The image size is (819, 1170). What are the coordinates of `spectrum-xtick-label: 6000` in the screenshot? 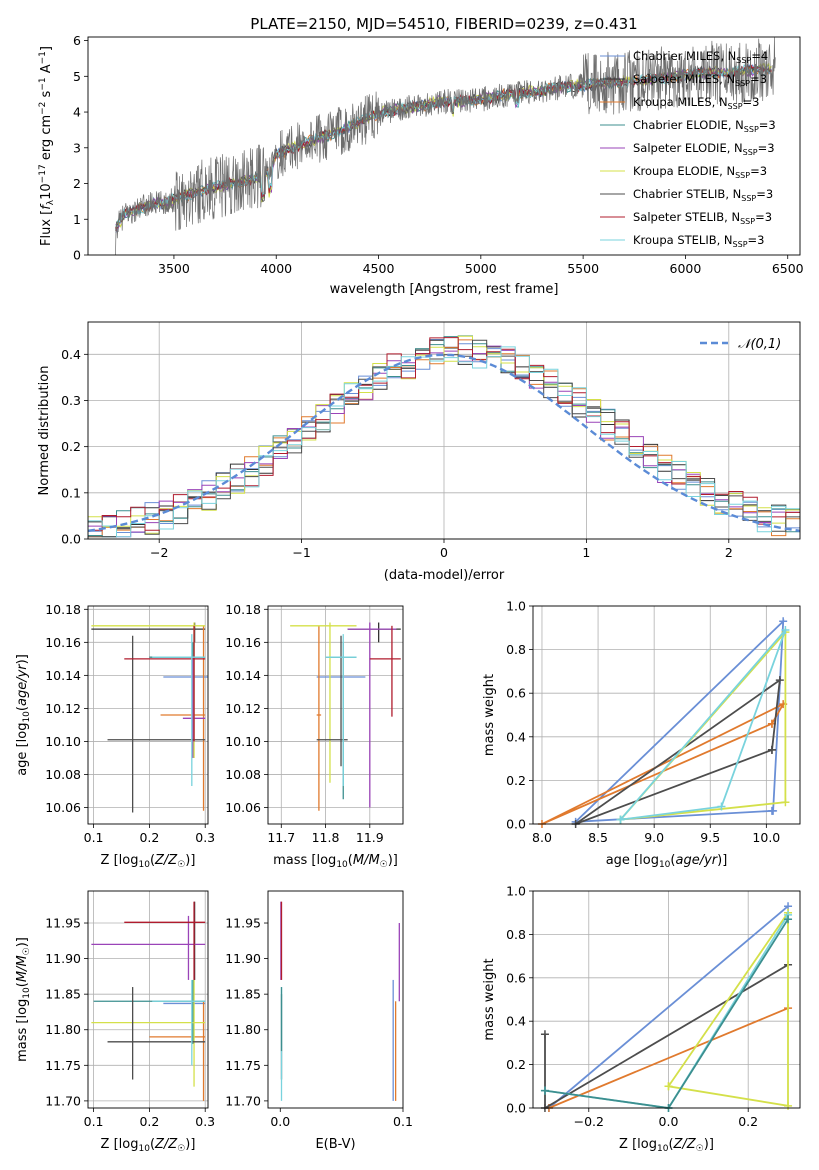 It's located at (686, 268).